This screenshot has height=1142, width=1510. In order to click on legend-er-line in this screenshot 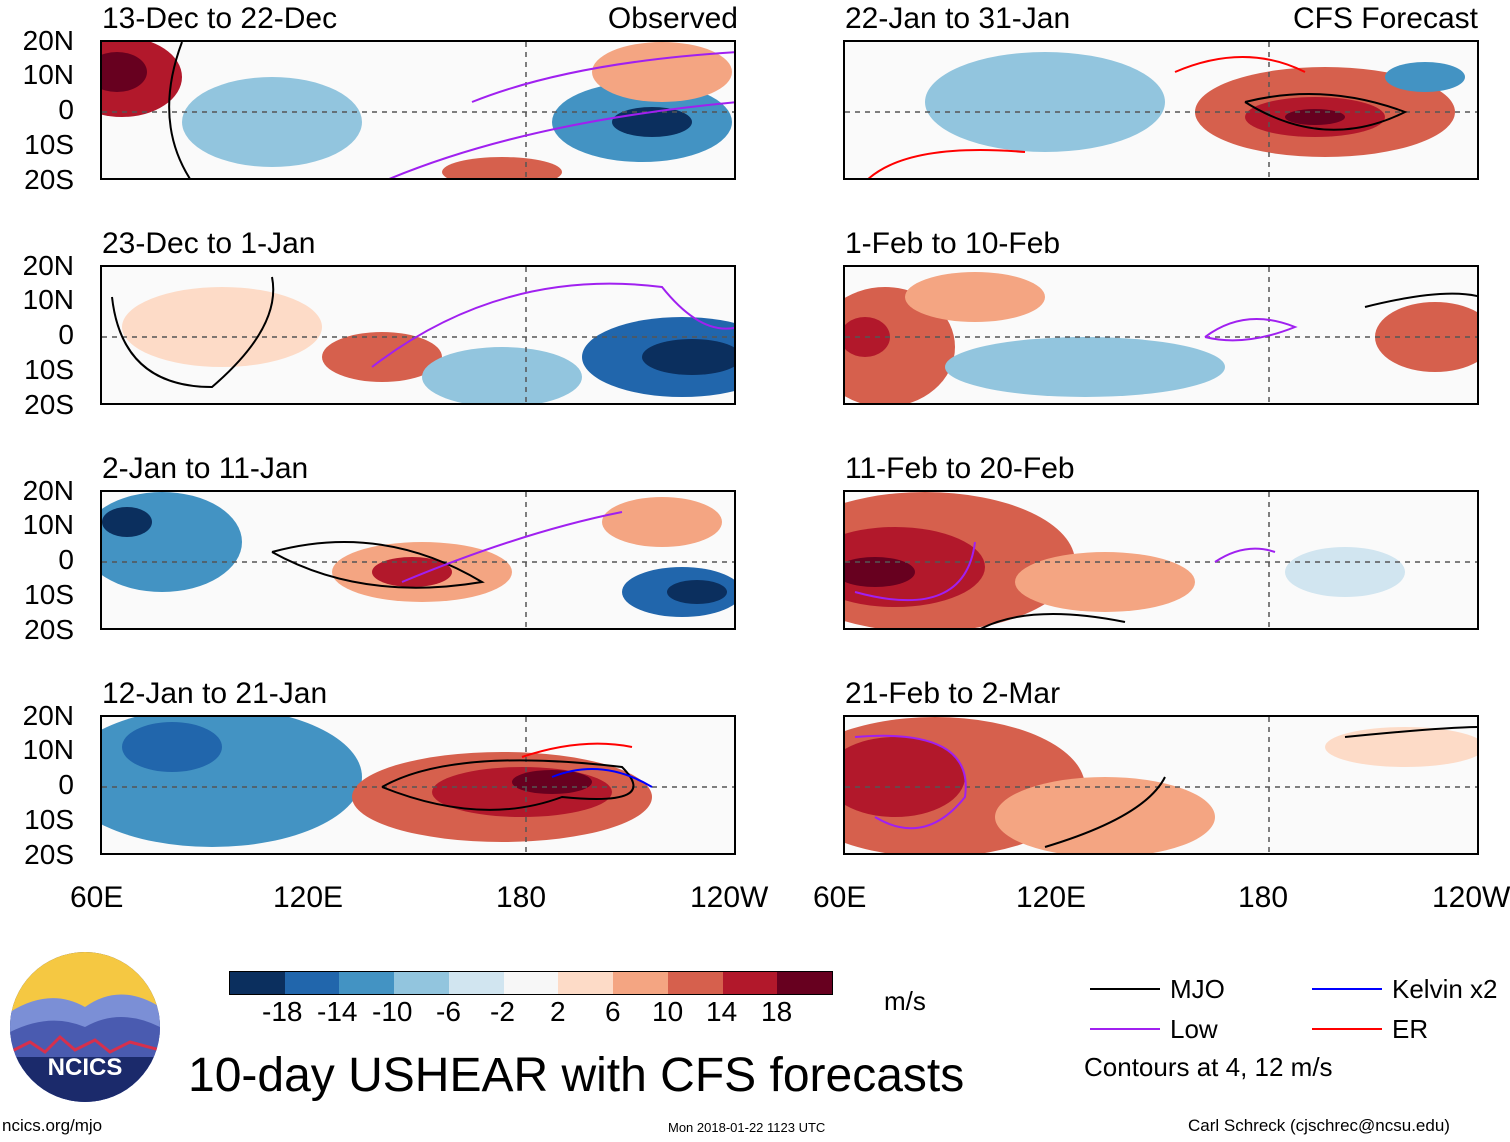, I will do `click(1347, 1029)`.